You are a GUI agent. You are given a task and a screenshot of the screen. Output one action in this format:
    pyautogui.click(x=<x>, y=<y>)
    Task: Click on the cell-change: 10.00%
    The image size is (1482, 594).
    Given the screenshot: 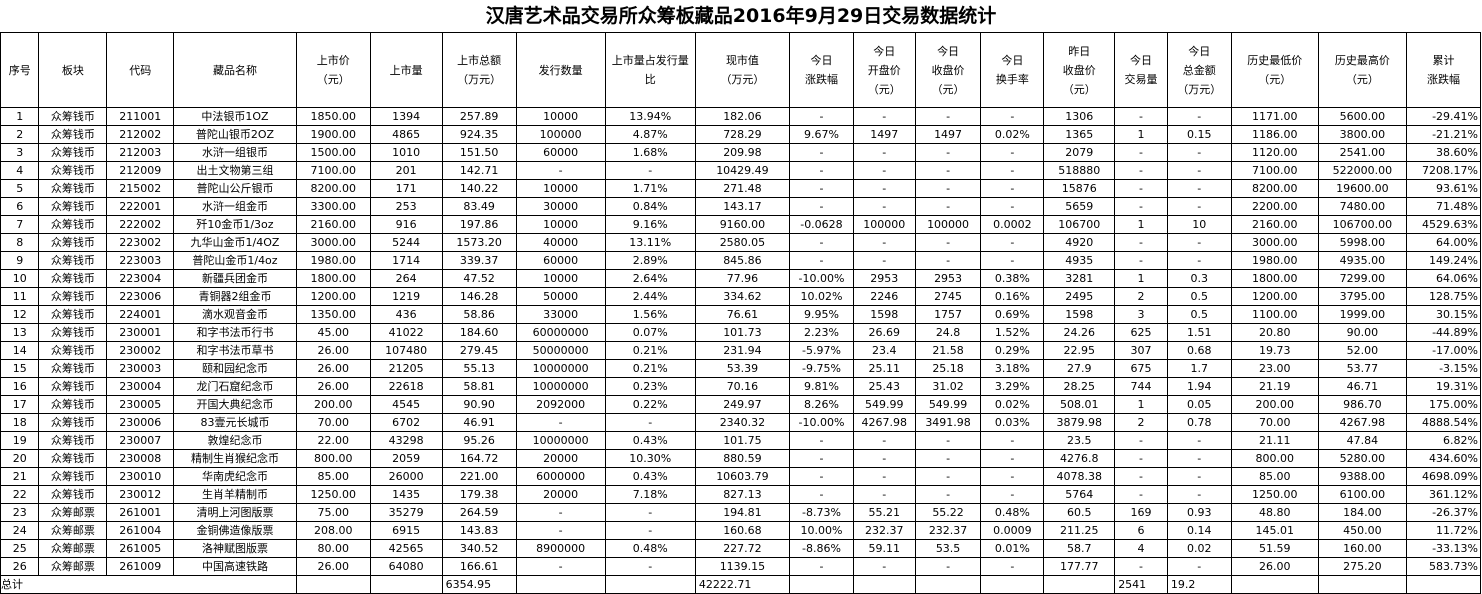 What is the action you would take?
    pyautogui.click(x=821, y=530)
    